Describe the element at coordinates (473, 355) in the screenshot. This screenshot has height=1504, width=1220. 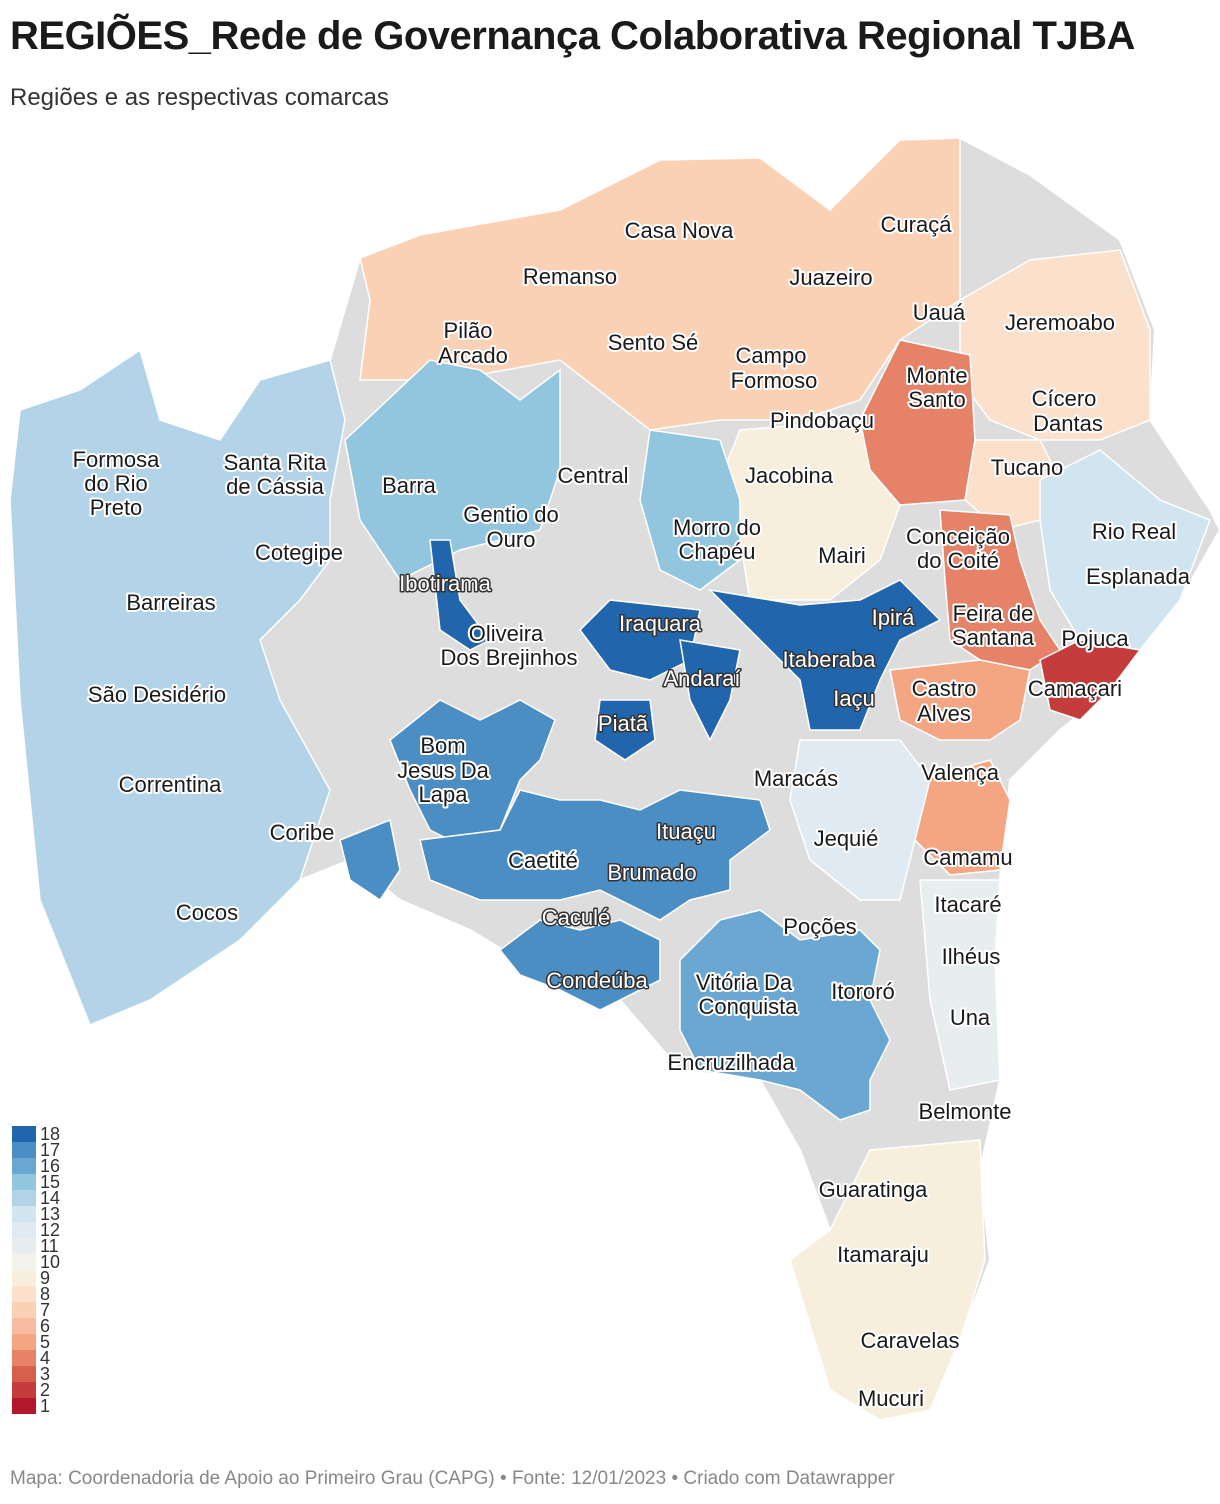
I see `region-label: Arcado` at that location.